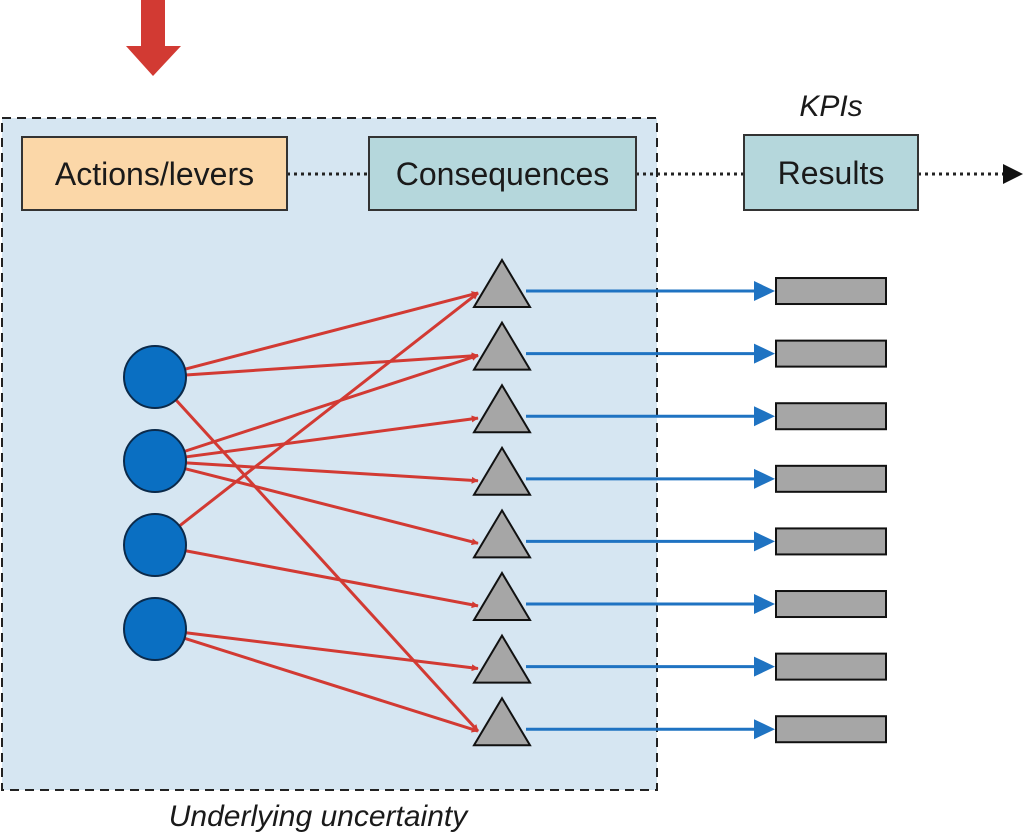 This screenshot has height=835, width=1024. I want to click on actions-box: Actions/levers, so click(154, 173).